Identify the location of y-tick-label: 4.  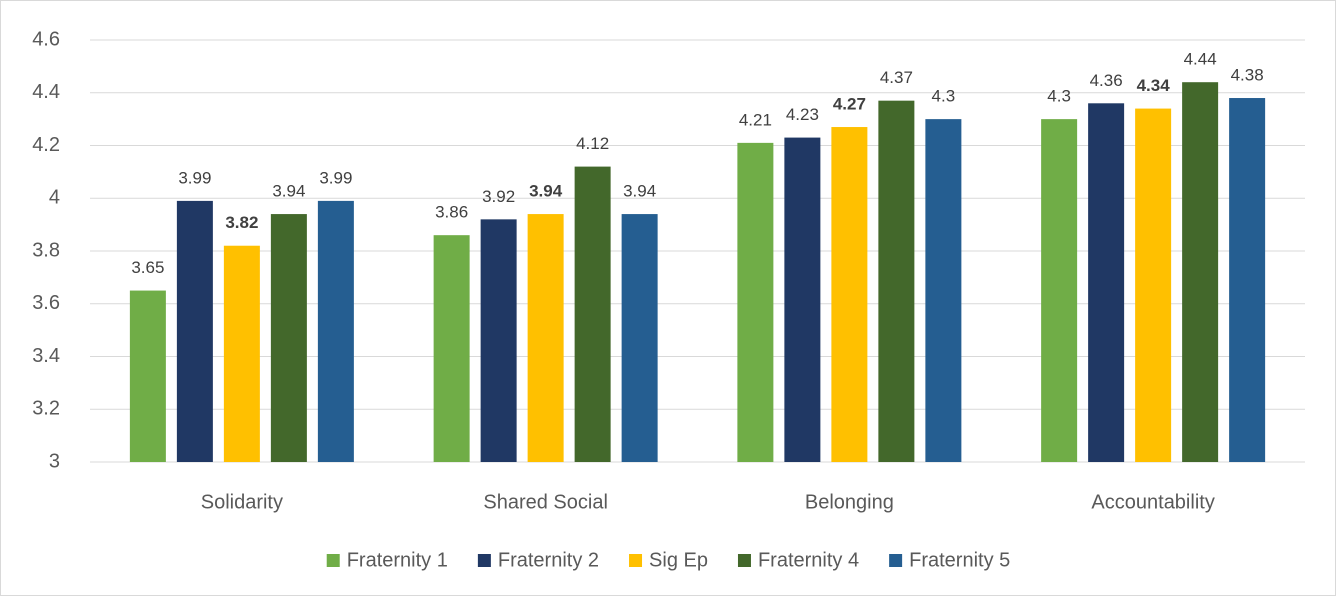
(54, 198).